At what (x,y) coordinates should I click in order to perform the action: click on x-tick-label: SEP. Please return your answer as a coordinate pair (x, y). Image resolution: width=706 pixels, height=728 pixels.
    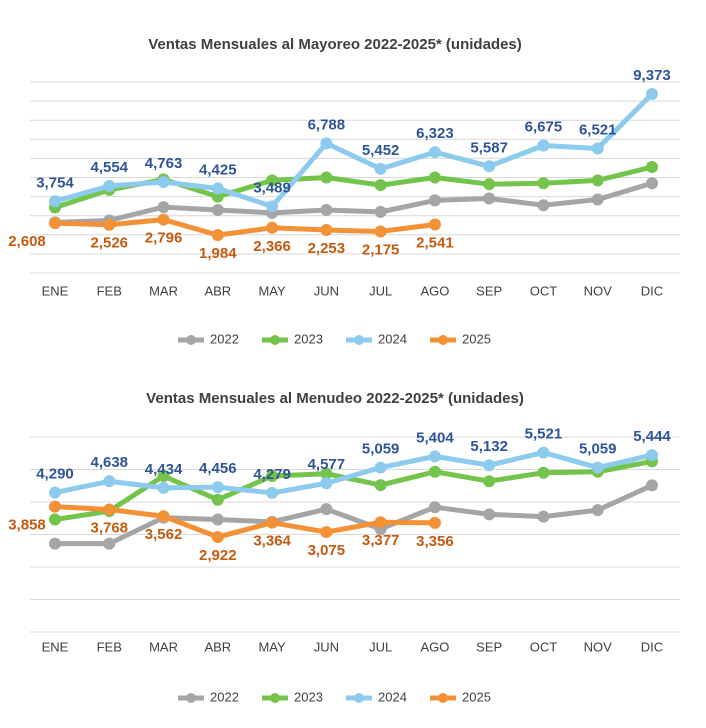
    Looking at the image, I should click on (489, 290).